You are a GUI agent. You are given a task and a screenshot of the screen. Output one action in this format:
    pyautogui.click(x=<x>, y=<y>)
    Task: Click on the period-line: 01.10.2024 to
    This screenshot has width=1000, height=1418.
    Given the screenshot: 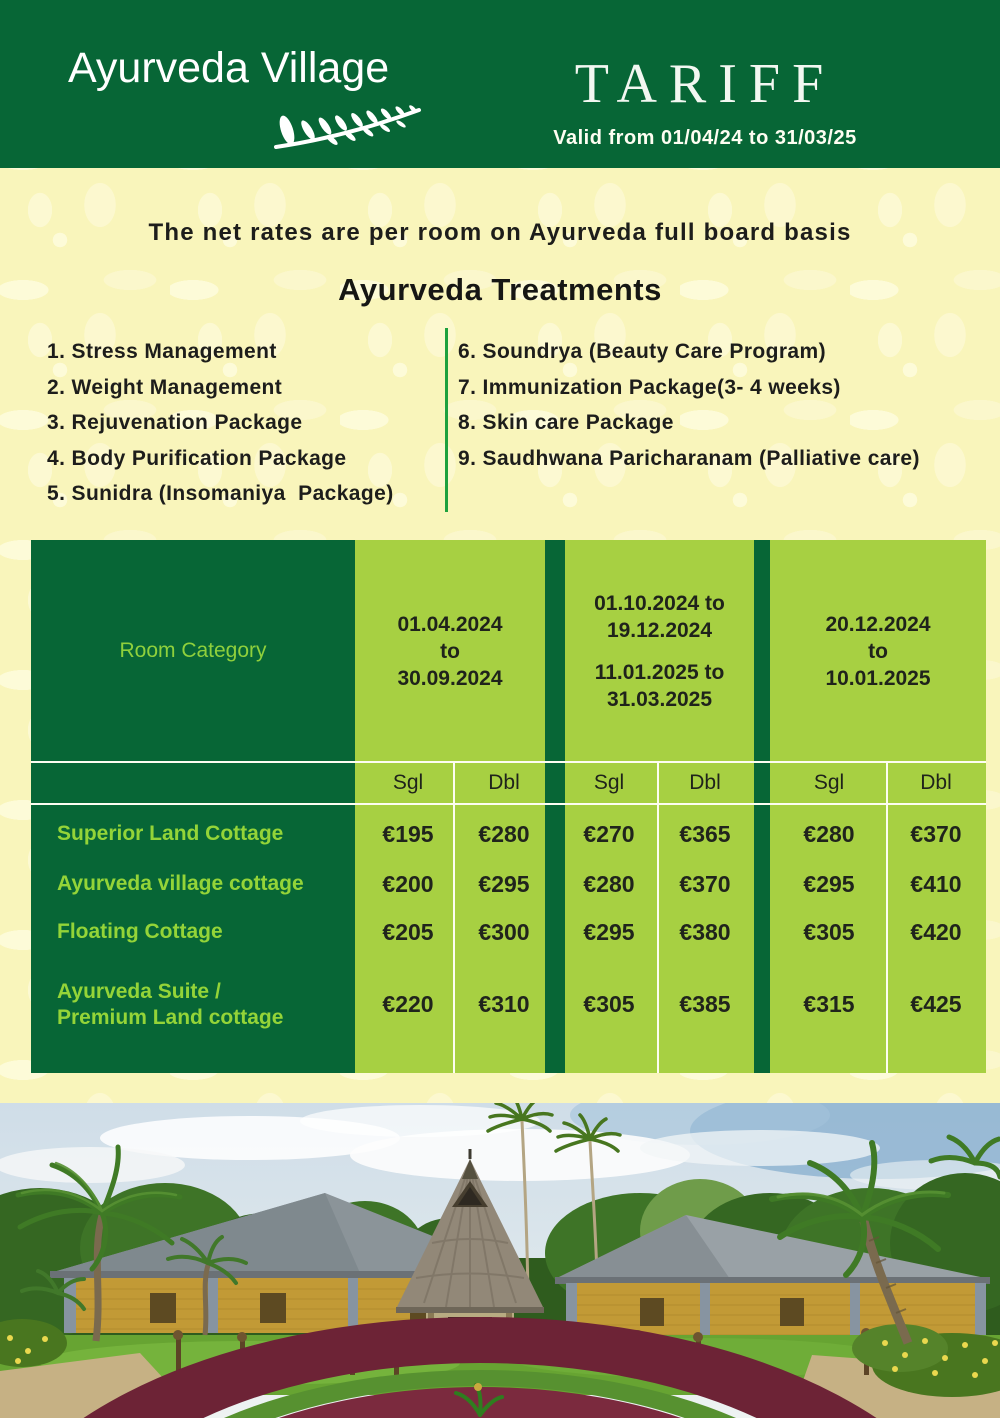 What is the action you would take?
    pyautogui.click(x=659, y=603)
    